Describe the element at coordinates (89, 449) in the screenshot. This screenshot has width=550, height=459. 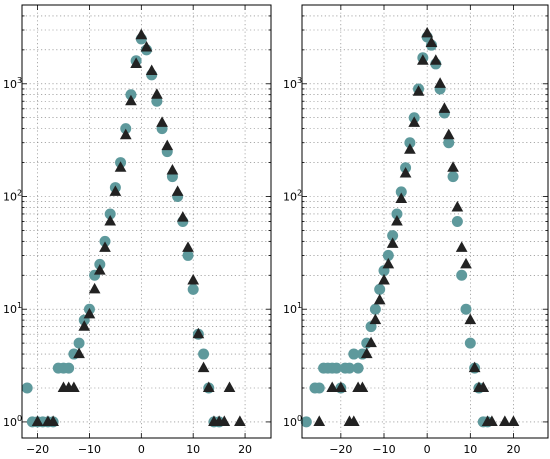
I see `x-tick-label: −10` at that location.